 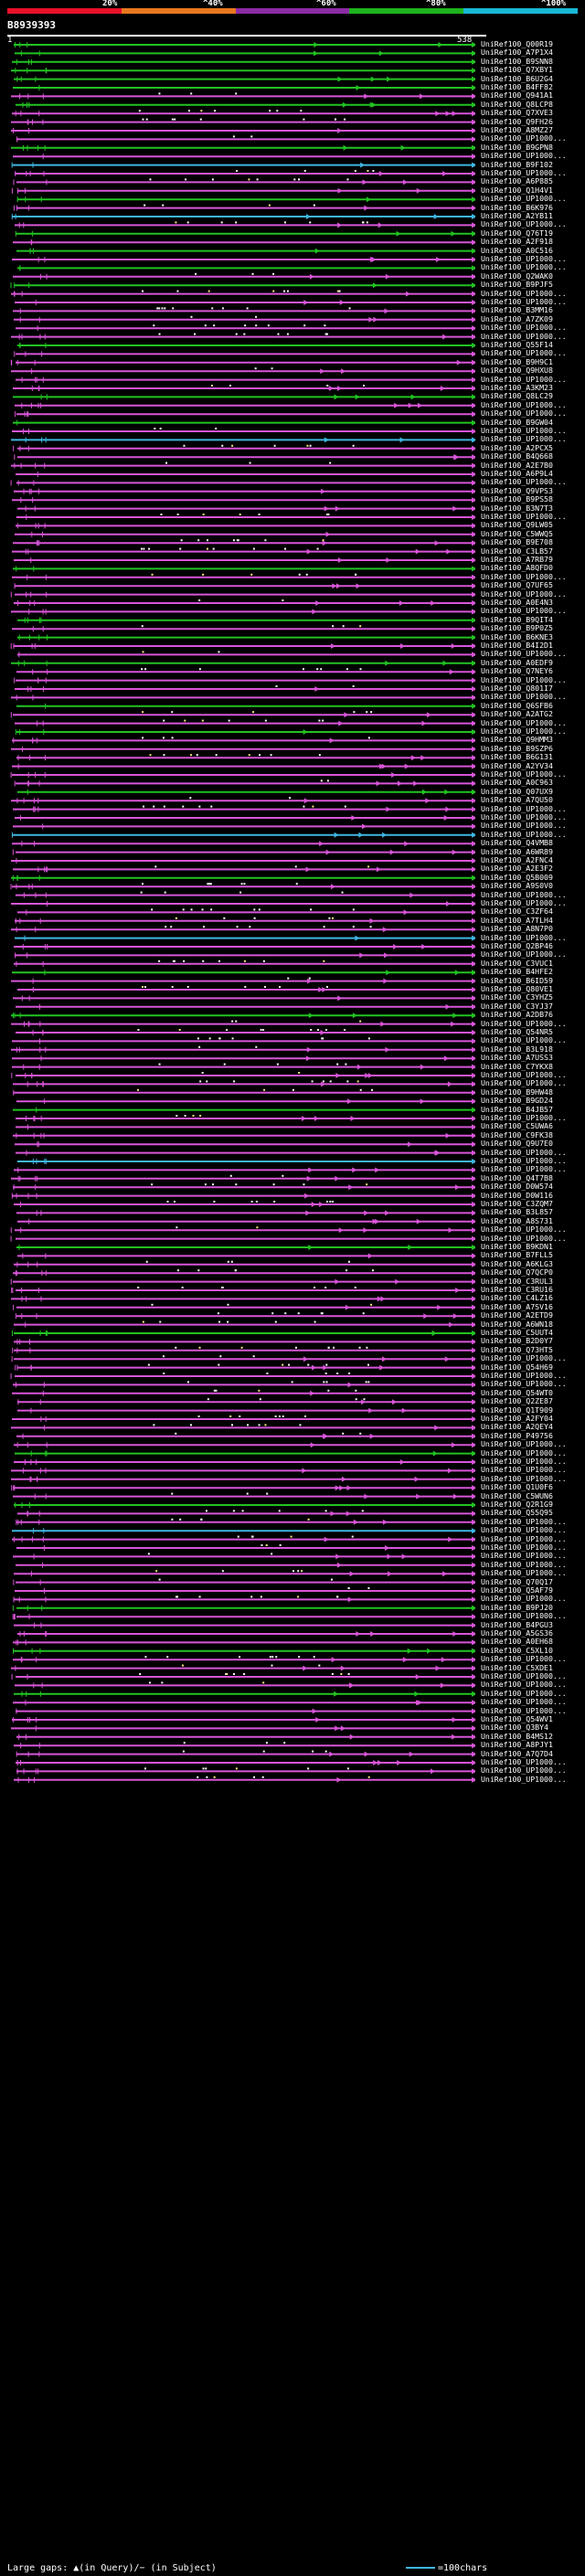 I want to click on hit-label: UniRef100_A6WN18, so click(x=517, y=1324).